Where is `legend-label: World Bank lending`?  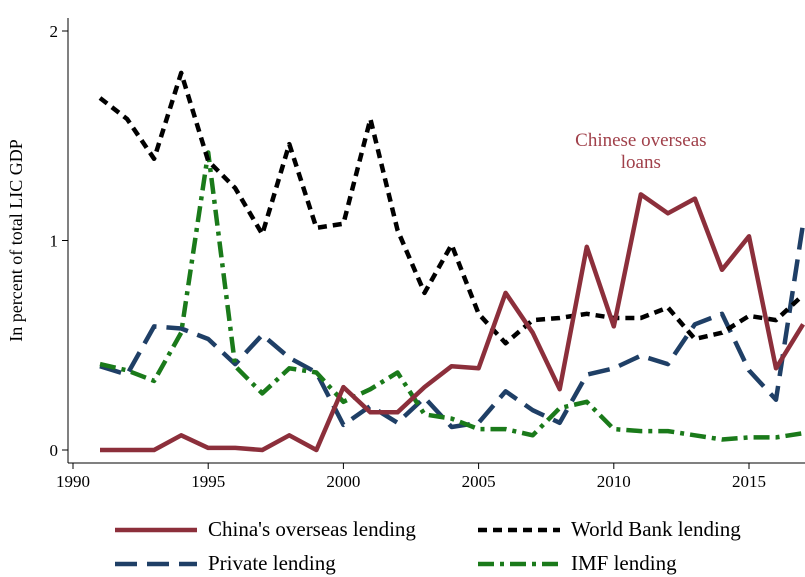 legend-label: World Bank lending is located at coordinates (656, 529).